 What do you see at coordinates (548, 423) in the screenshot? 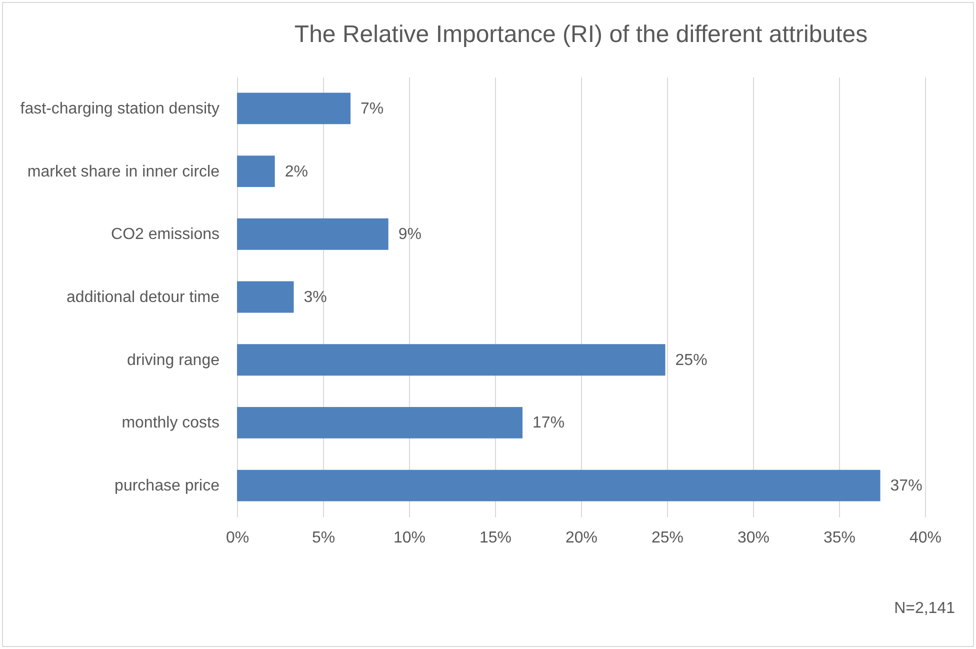
I see `data-label: 17%` at bounding box center [548, 423].